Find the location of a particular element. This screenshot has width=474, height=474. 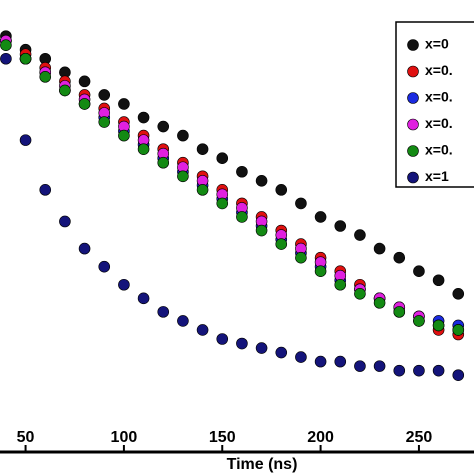

legend-label: x=1 is located at coordinates (437, 176).